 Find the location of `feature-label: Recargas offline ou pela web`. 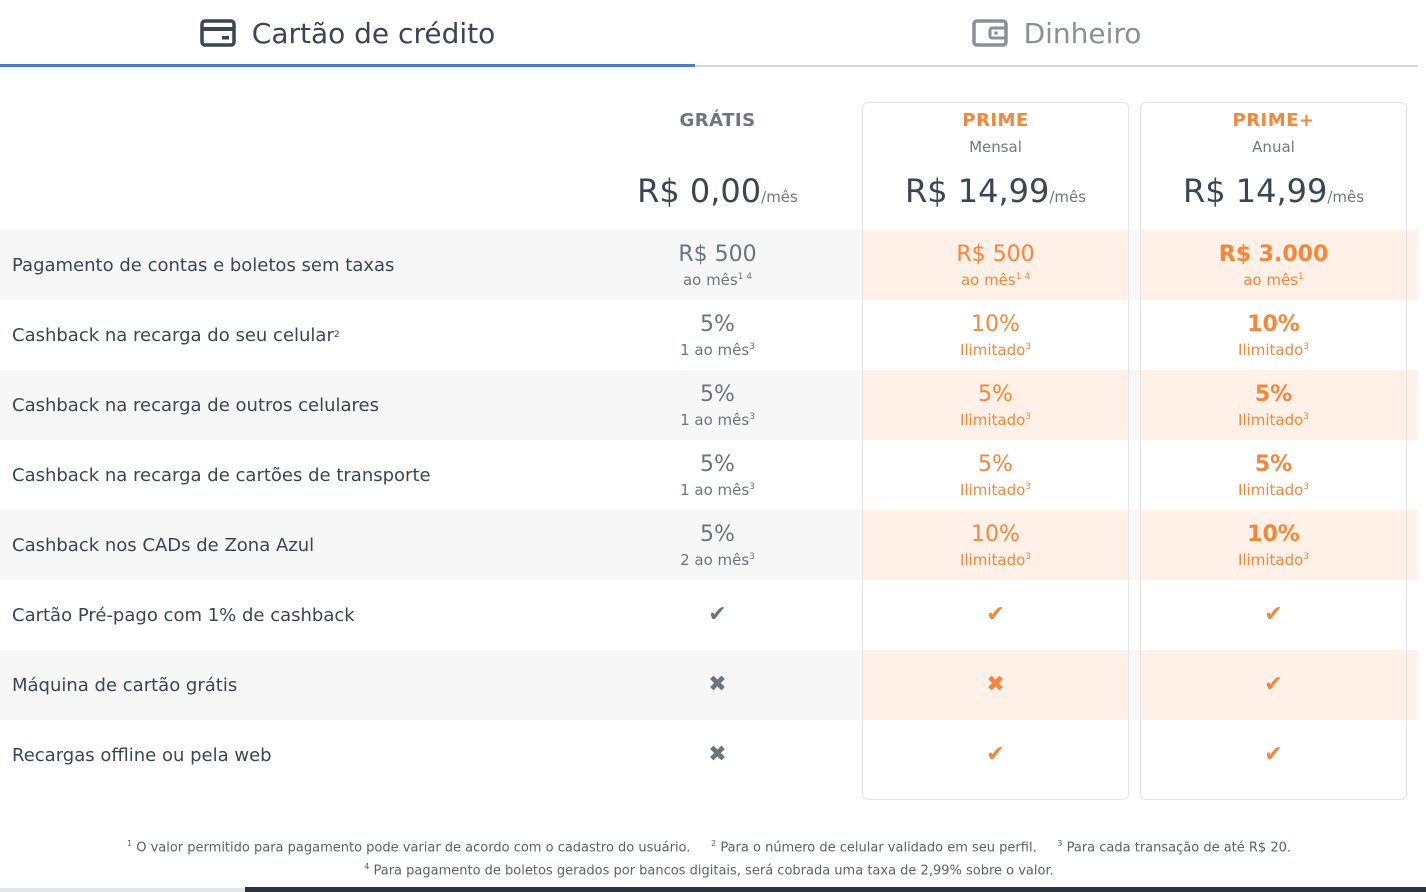

feature-label: Recargas offline ou pela web is located at coordinates (142, 755).